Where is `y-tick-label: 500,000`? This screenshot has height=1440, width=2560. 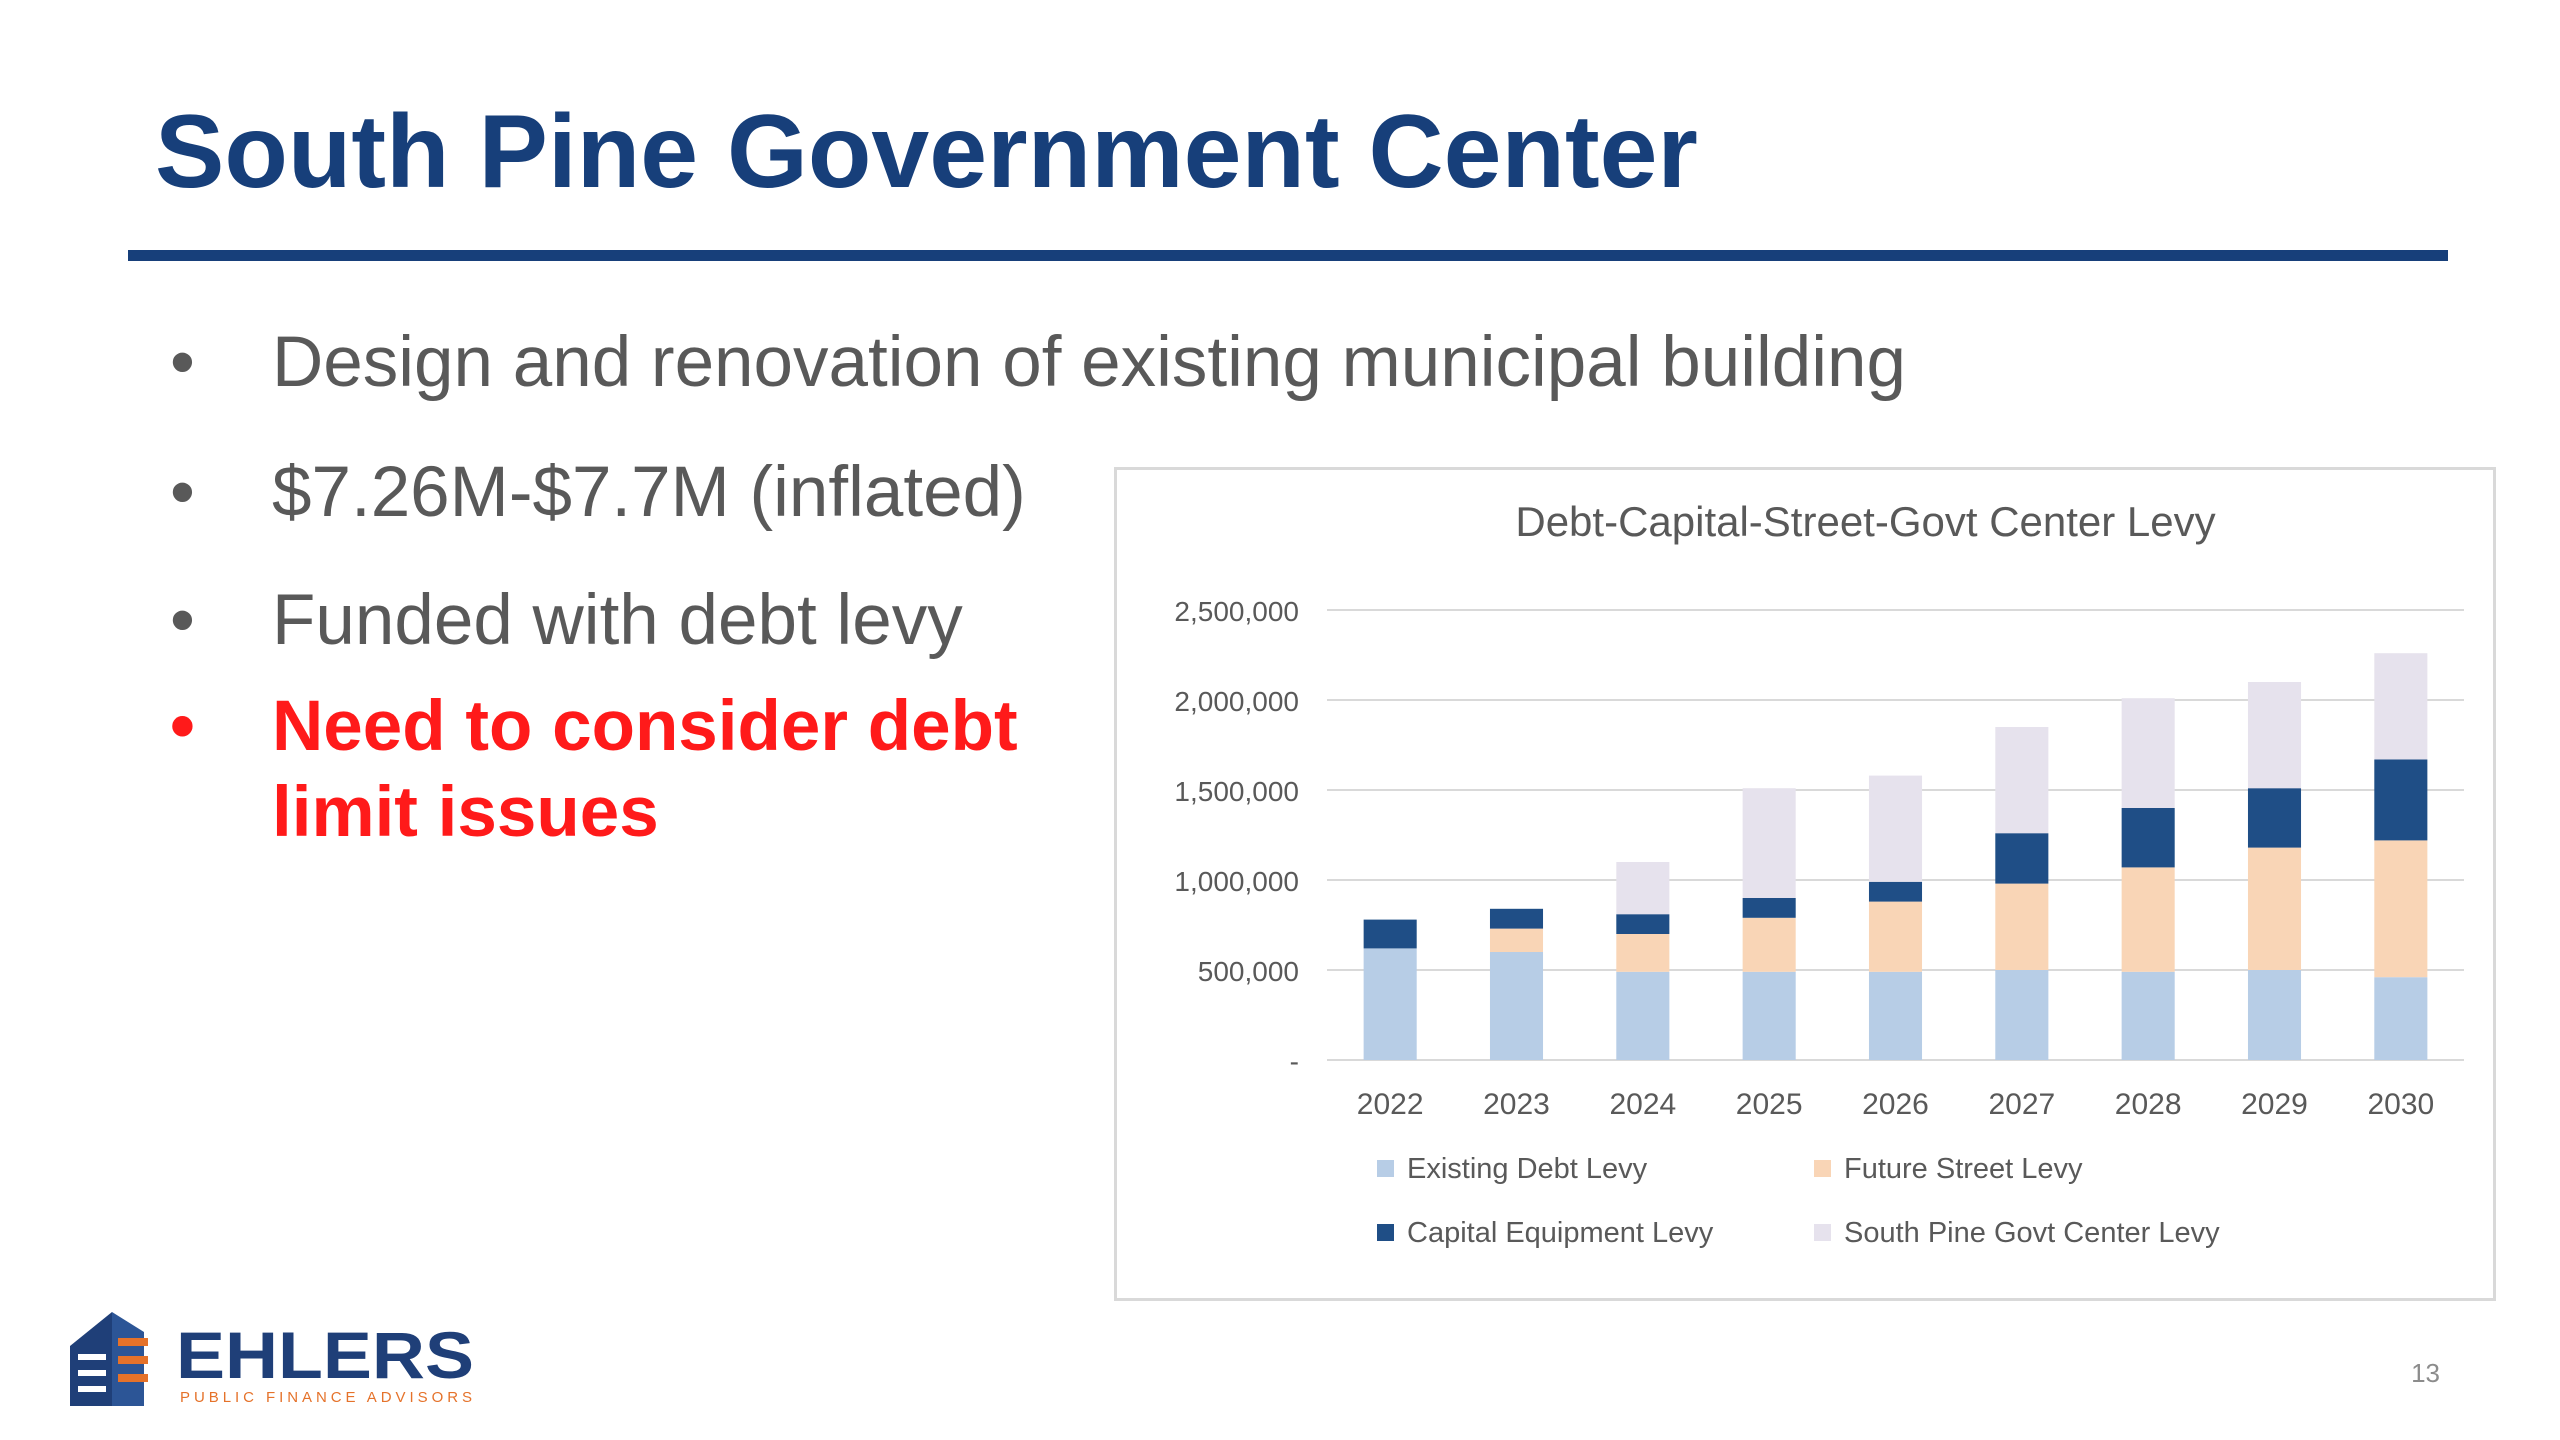
y-tick-label: 500,000 is located at coordinates (1248, 971).